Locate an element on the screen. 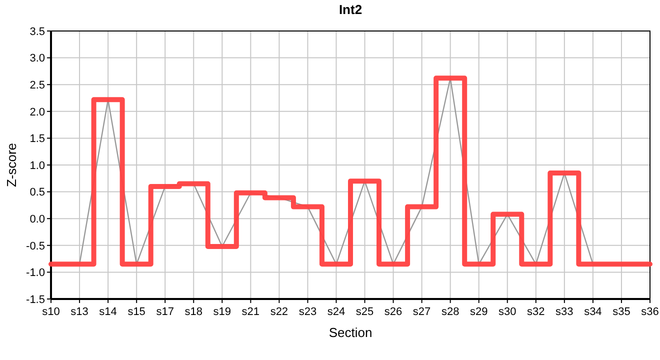 The image size is (660, 360). x-tick-label: s10 is located at coordinates (51, 312).